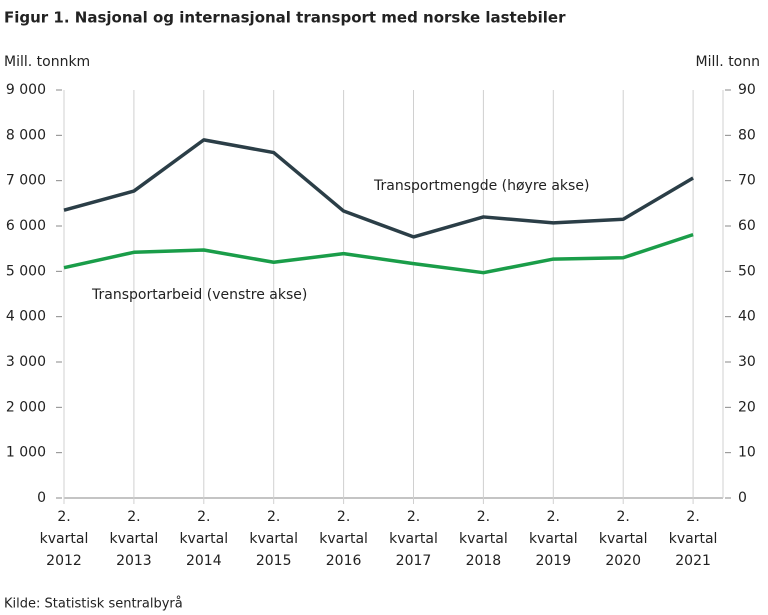  I want to click on y2-tick-label: 0, so click(742, 498).